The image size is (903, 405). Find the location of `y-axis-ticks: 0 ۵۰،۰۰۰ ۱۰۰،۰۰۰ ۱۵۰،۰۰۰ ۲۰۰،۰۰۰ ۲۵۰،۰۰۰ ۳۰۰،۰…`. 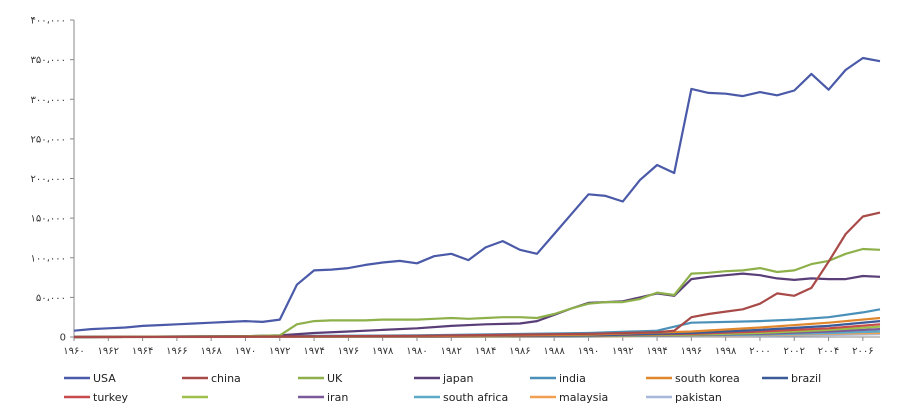

y-axis-ticks: 0 ۵۰،۰۰۰ ۱۰۰،۰۰۰ ۱۵۰،۰۰۰ ۲۰۰،۰۰۰ ۲۵۰،۰۰۰ ۳۰۰،۰… is located at coordinates (52, 180).